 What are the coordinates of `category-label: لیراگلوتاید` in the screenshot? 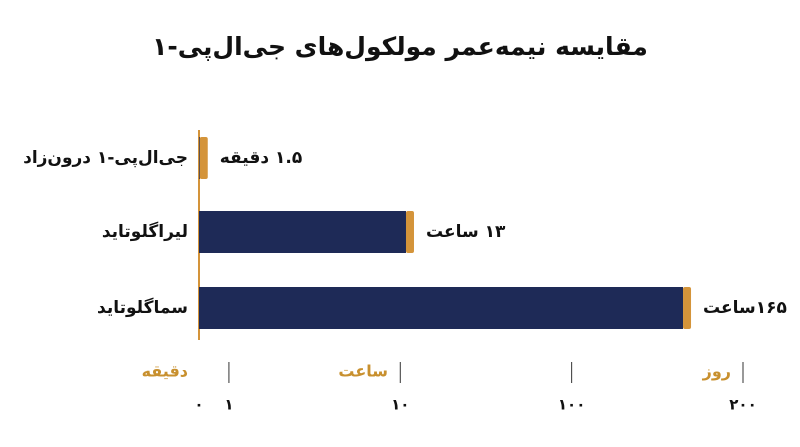 It's located at (145, 231).